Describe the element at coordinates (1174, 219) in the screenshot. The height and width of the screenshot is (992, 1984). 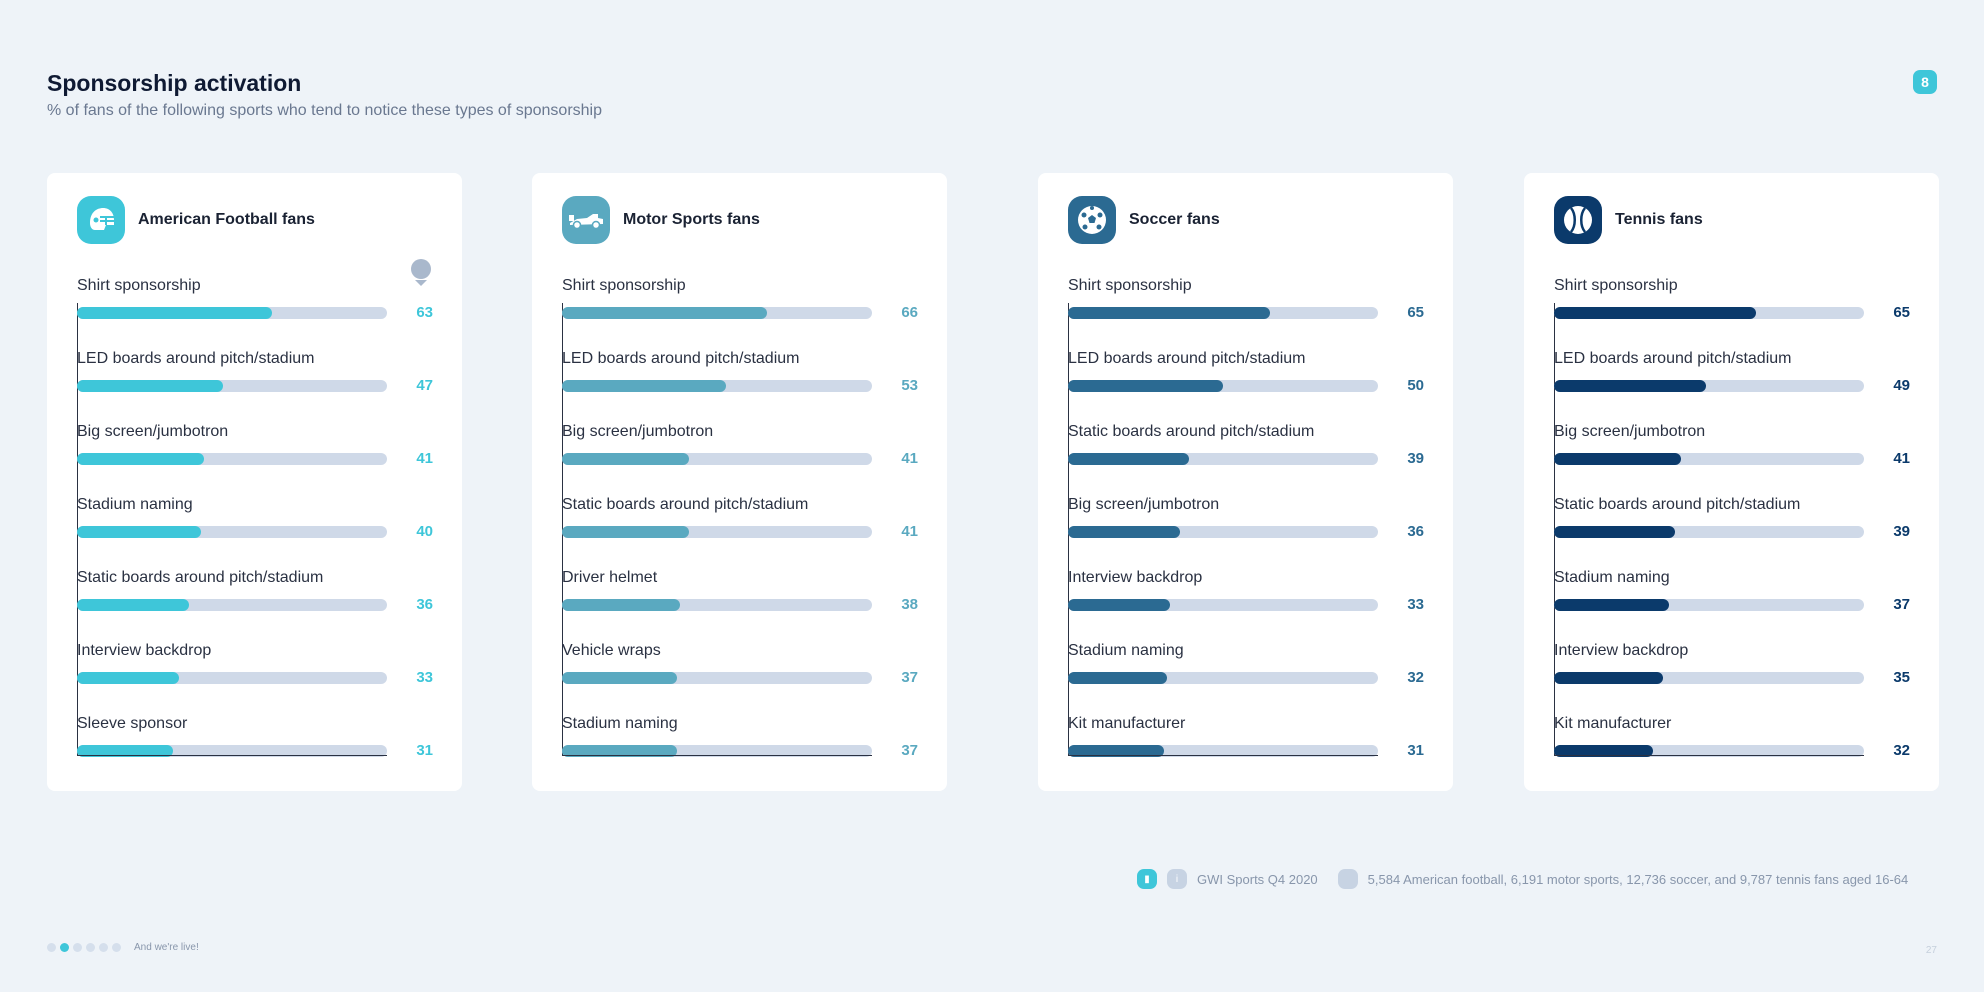
I see `card-title: Soccer fans` at that location.